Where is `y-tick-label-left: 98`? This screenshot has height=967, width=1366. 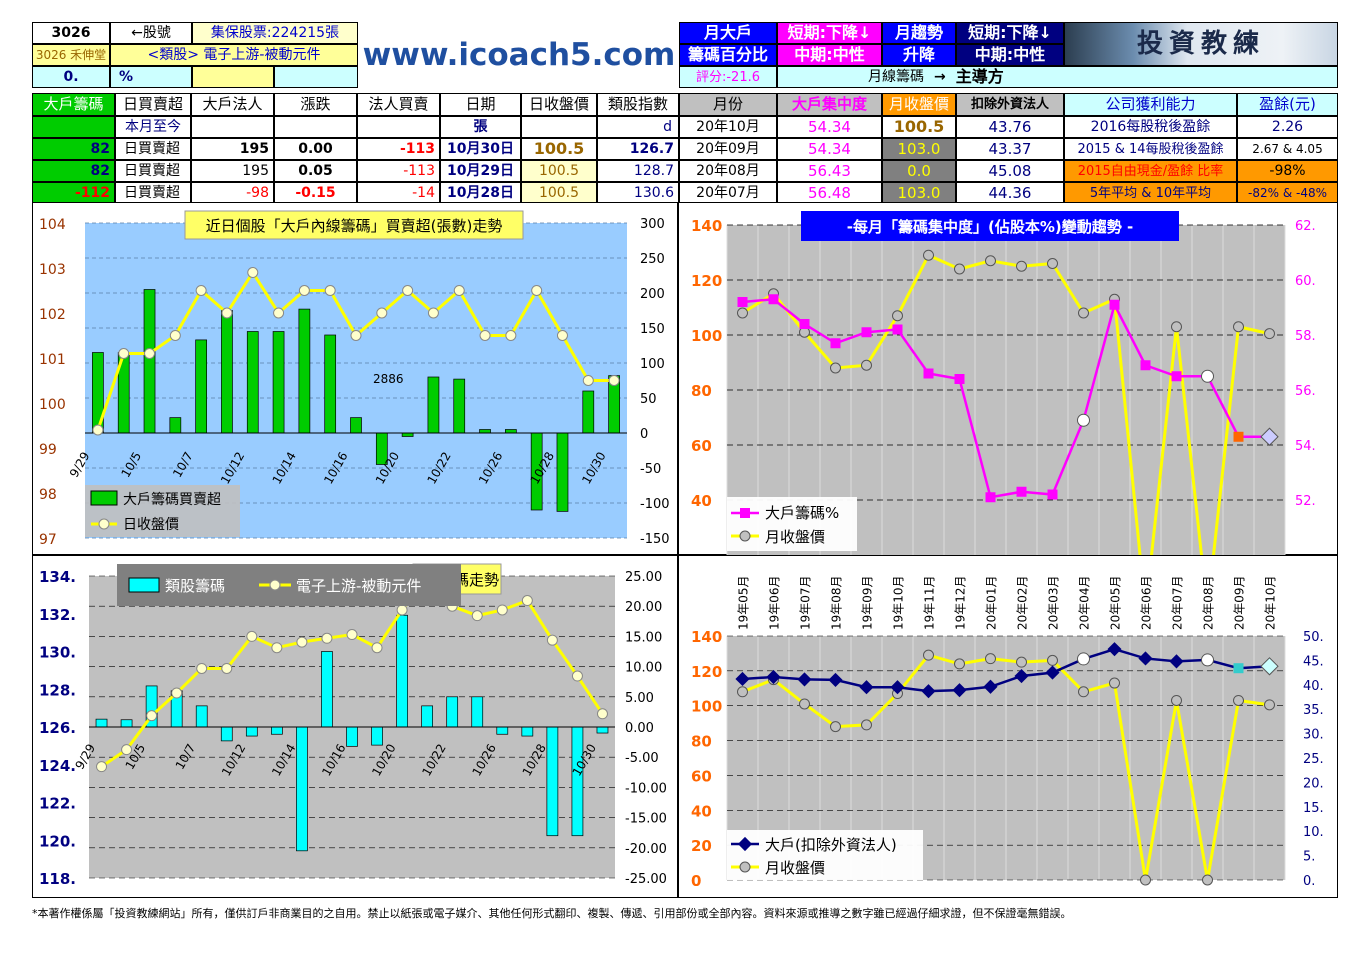 y-tick-label-left: 98 is located at coordinates (48, 495).